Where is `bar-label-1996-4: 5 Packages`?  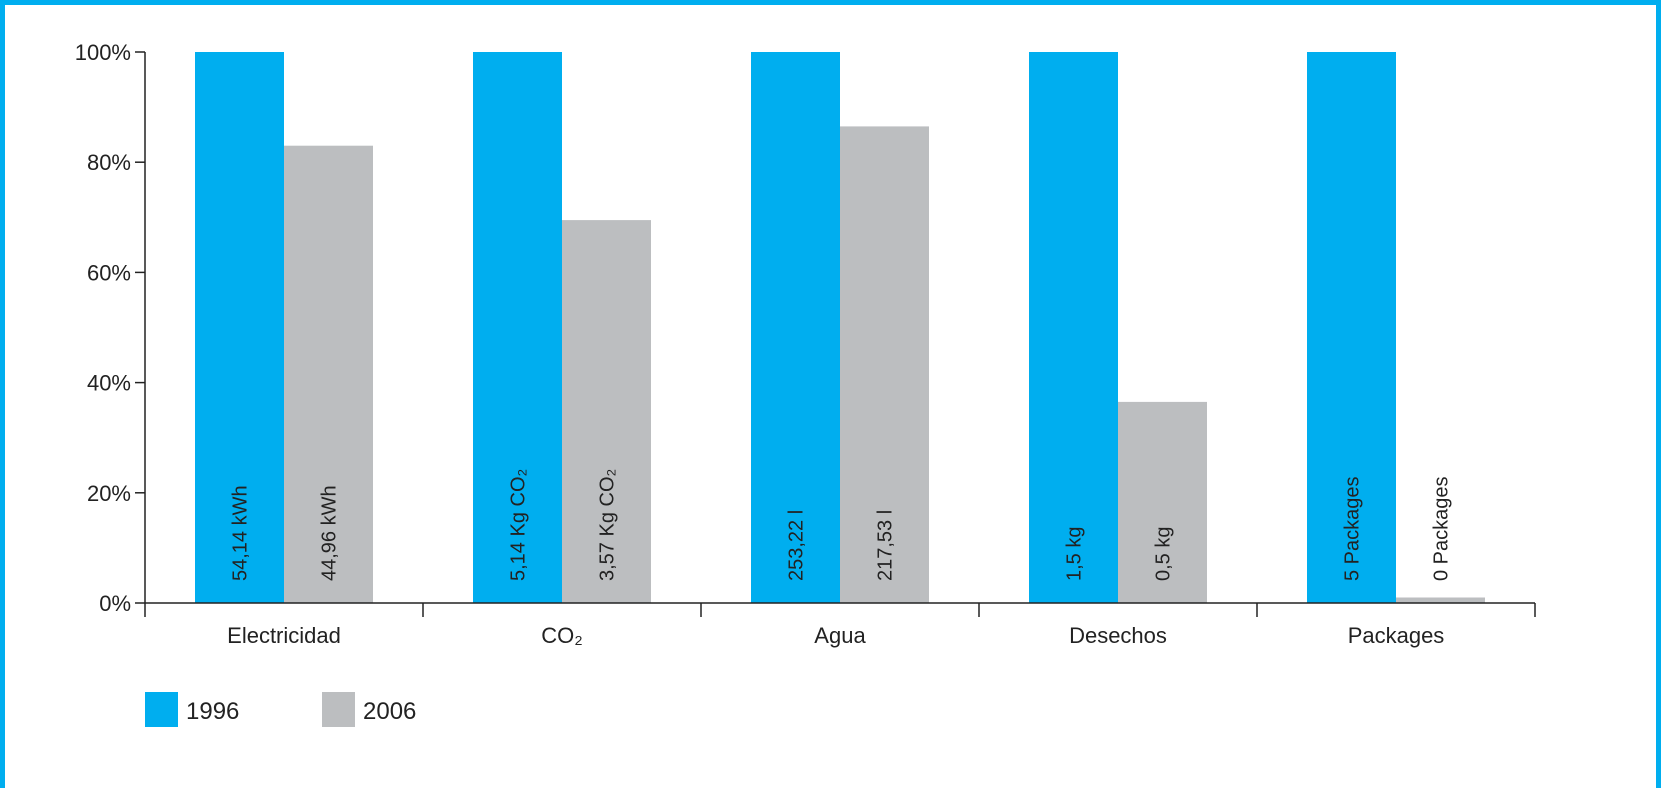 bar-label-1996-4: 5 Packages is located at coordinates (1353, 528).